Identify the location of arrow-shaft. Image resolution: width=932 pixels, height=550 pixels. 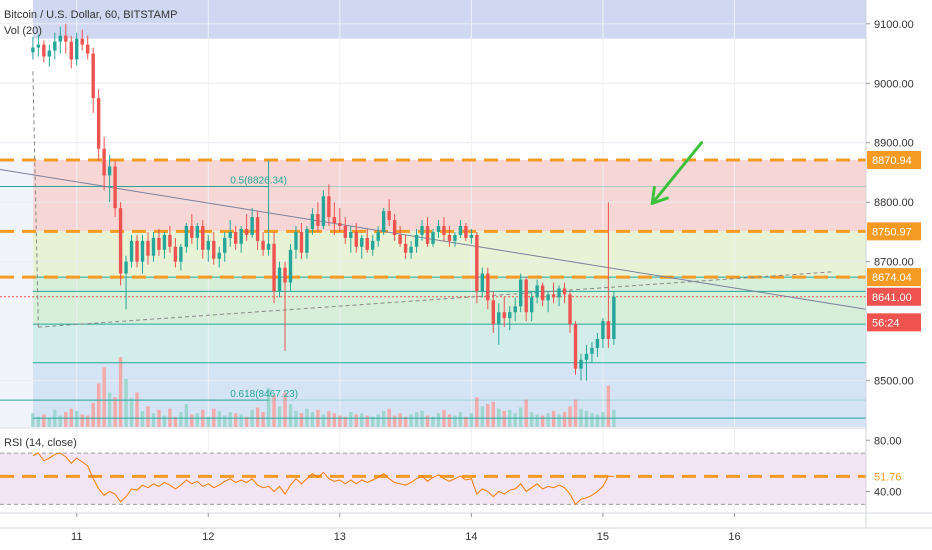
(677, 173).